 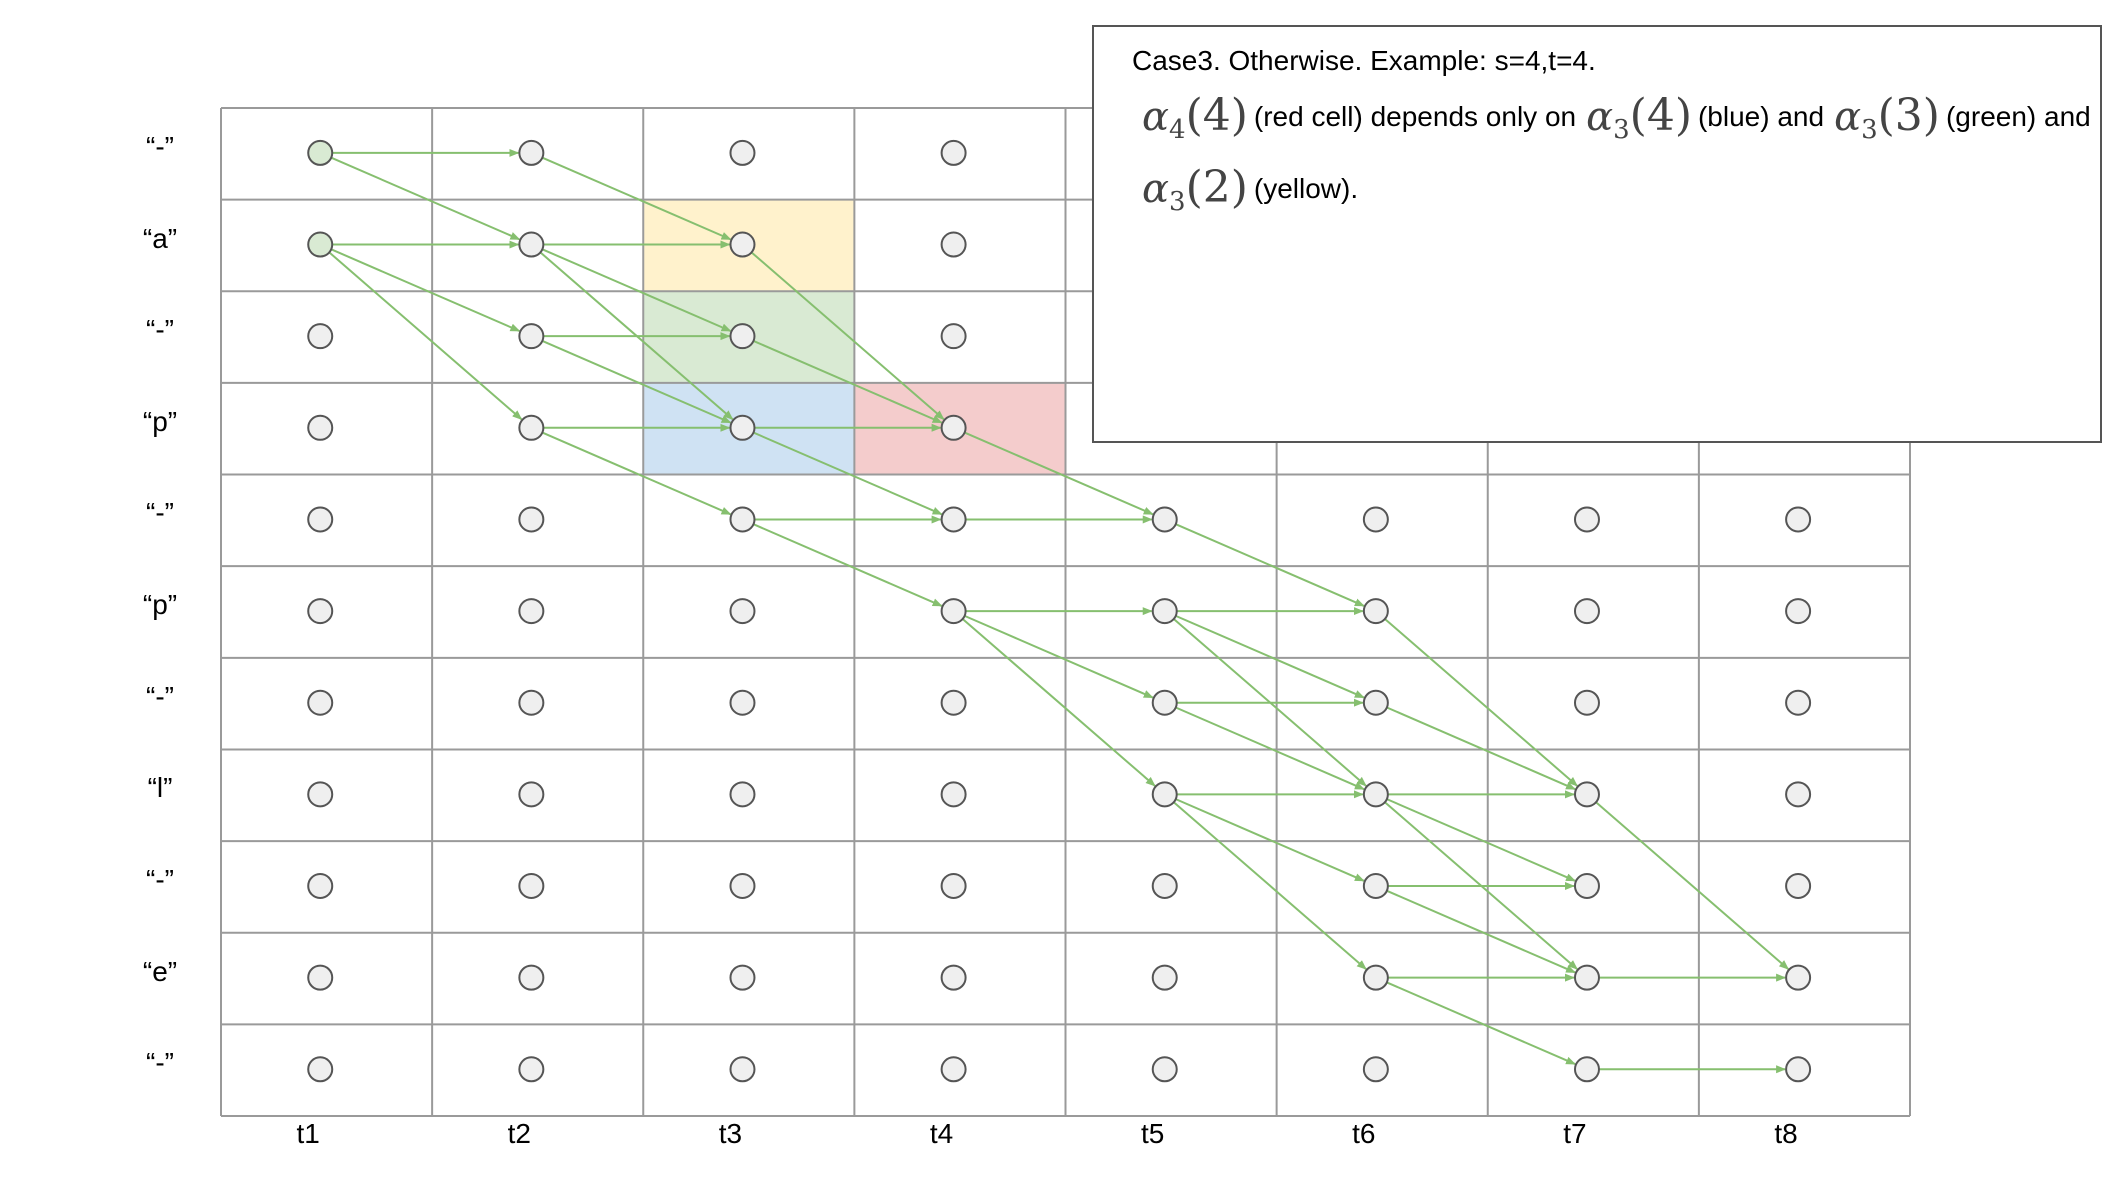 What do you see at coordinates (1415, 116) in the screenshot?
I see `red-cell-text: (red cell) depends only on` at bounding box center [1415, 116].